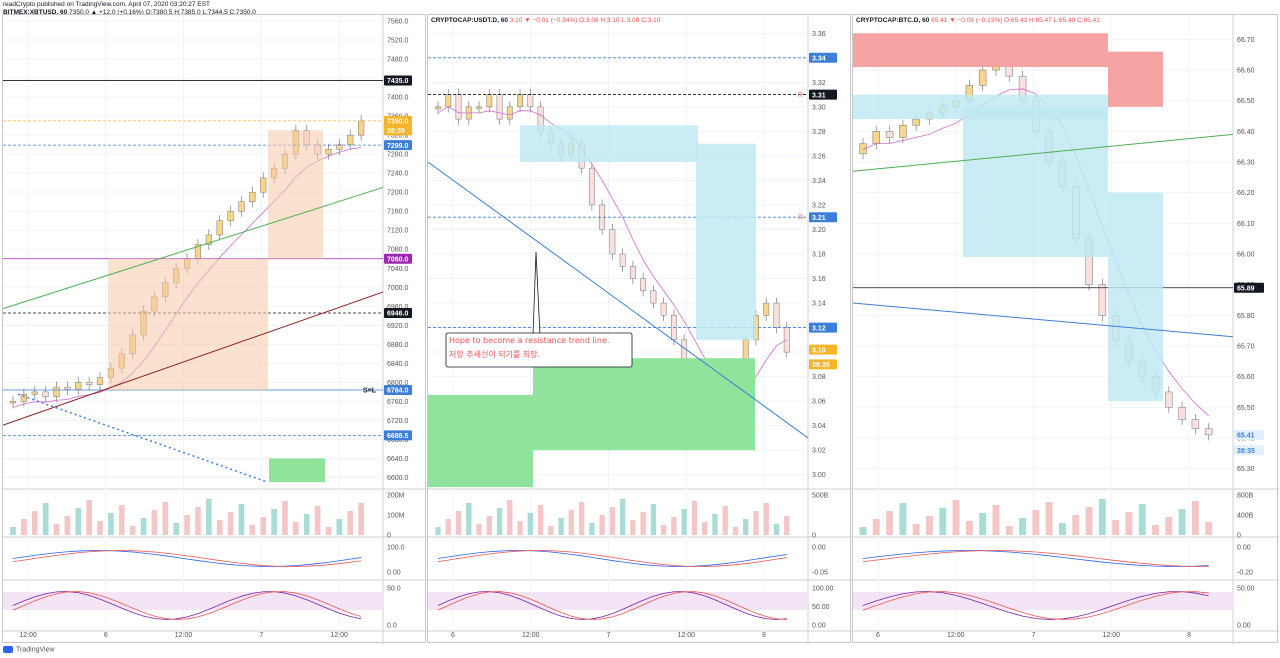  What do you see at coordinates (1245, 496) in the screenshot?
I see `volume-tick-label: 800B` at bounding box center [1245, 496].